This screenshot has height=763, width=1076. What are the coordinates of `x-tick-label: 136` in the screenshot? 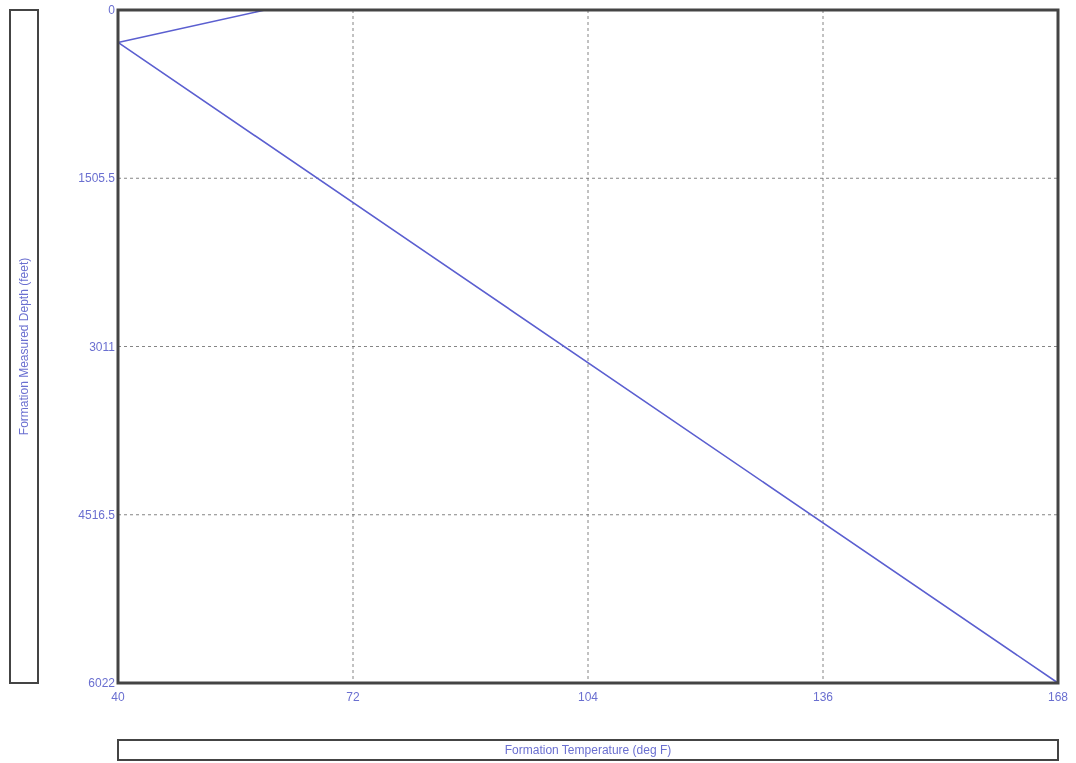 It's located at (823, 697).